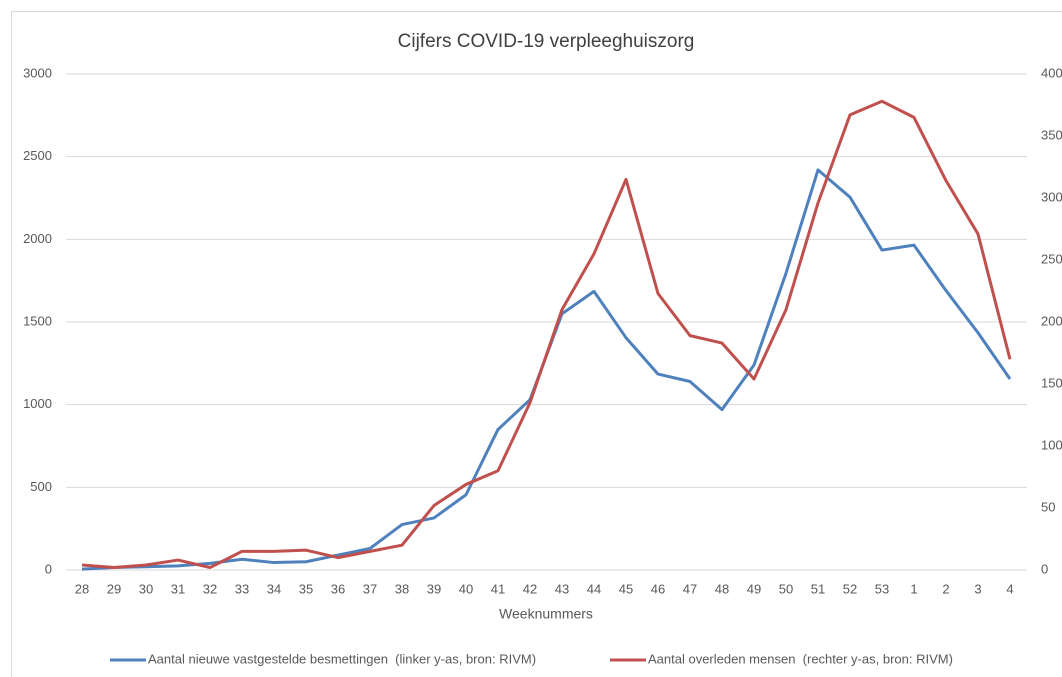  Describe the element at coordinates (754, 588) in the screenshot. I see `x-tick-label: 49` at that location.